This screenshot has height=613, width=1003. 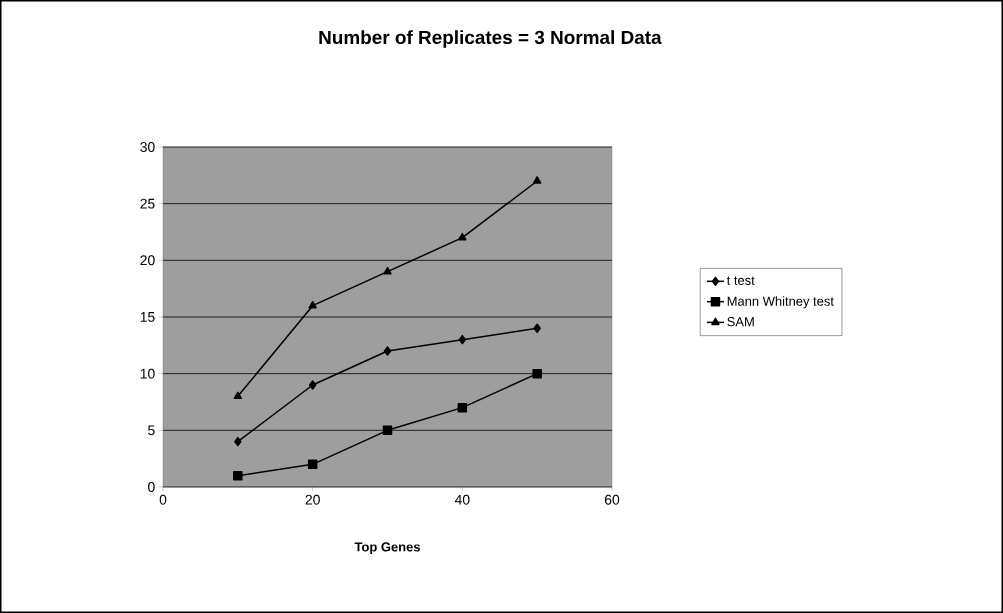 What do you see at coordinates (387, 548) in the screenshot?
I see `x-axis-title: Top Genes` at bounding box center [387, 548].